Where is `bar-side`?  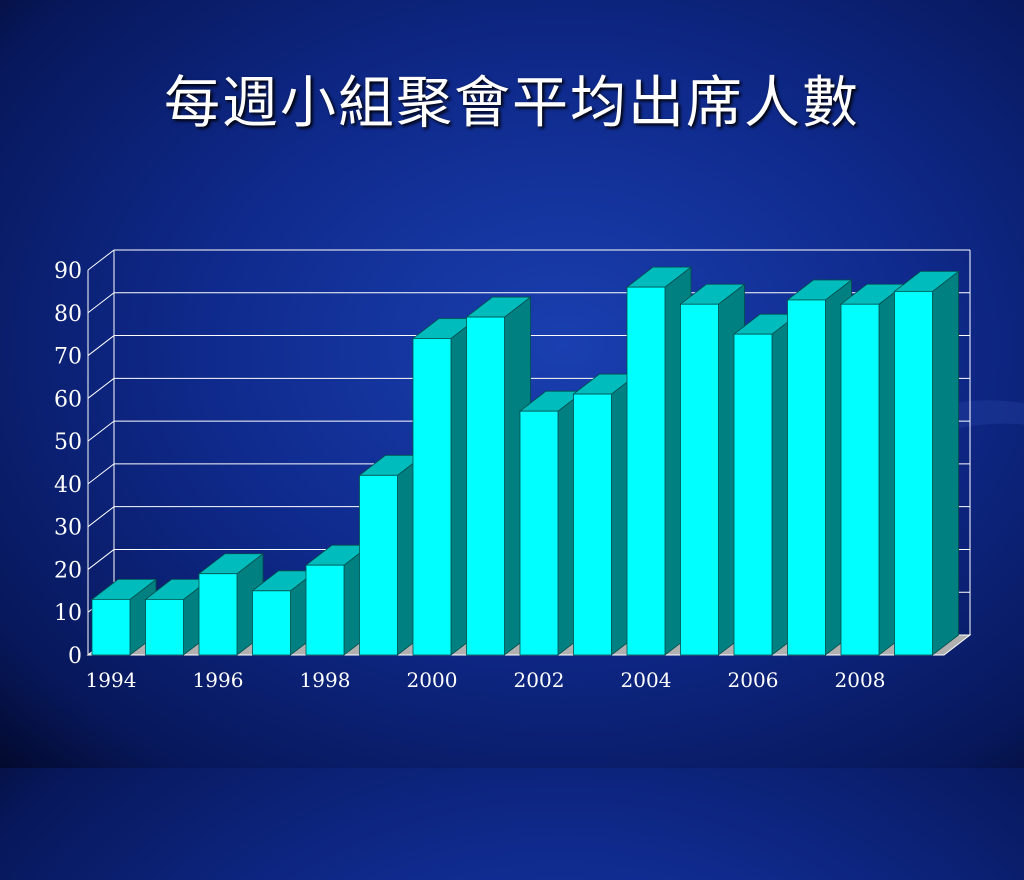 bar-side is located at coordinates (945, 463).